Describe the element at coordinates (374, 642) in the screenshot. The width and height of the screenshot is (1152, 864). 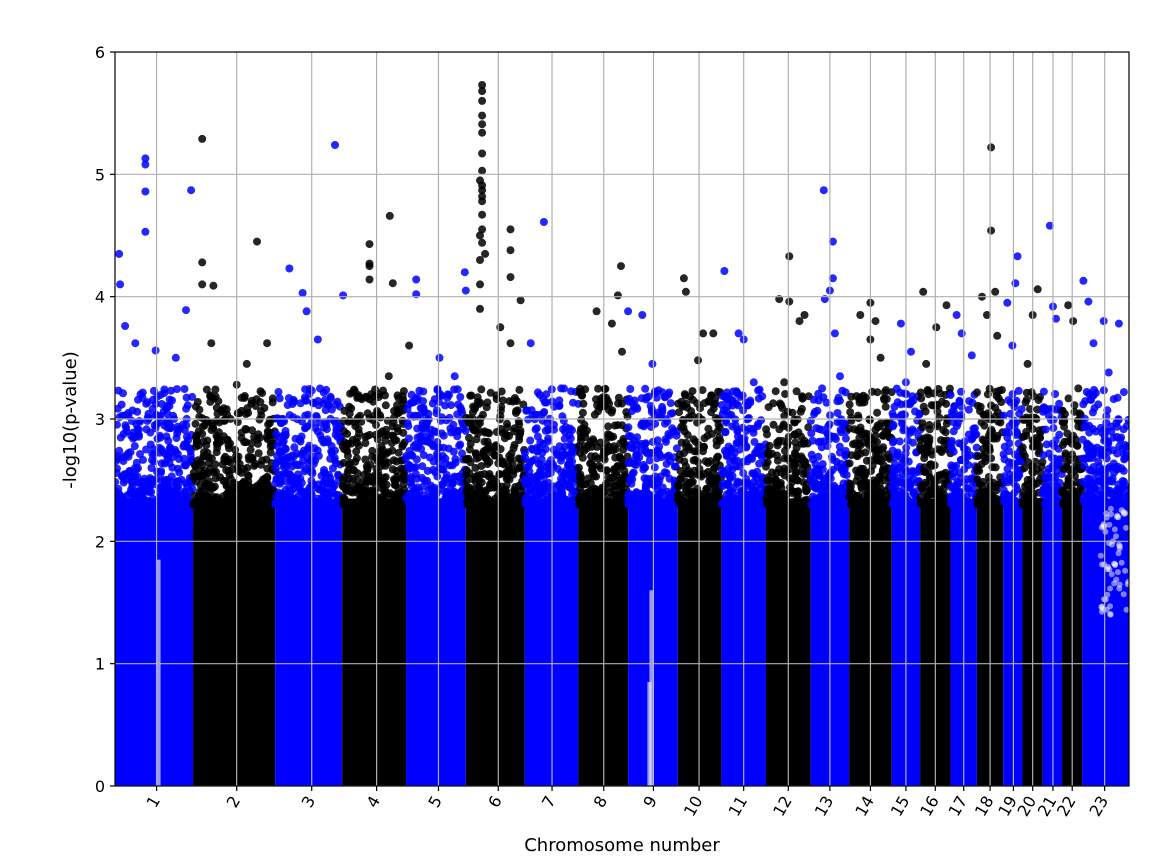
I see `dense-points` at that location.